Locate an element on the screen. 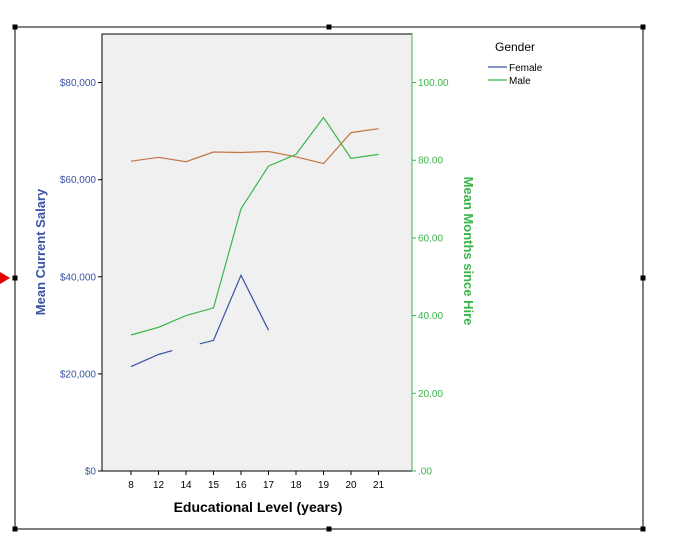 Image resolution: width=695 pixels, height=559 pixels. y2-tick-label: .00 is located at coordinates (425, 472).